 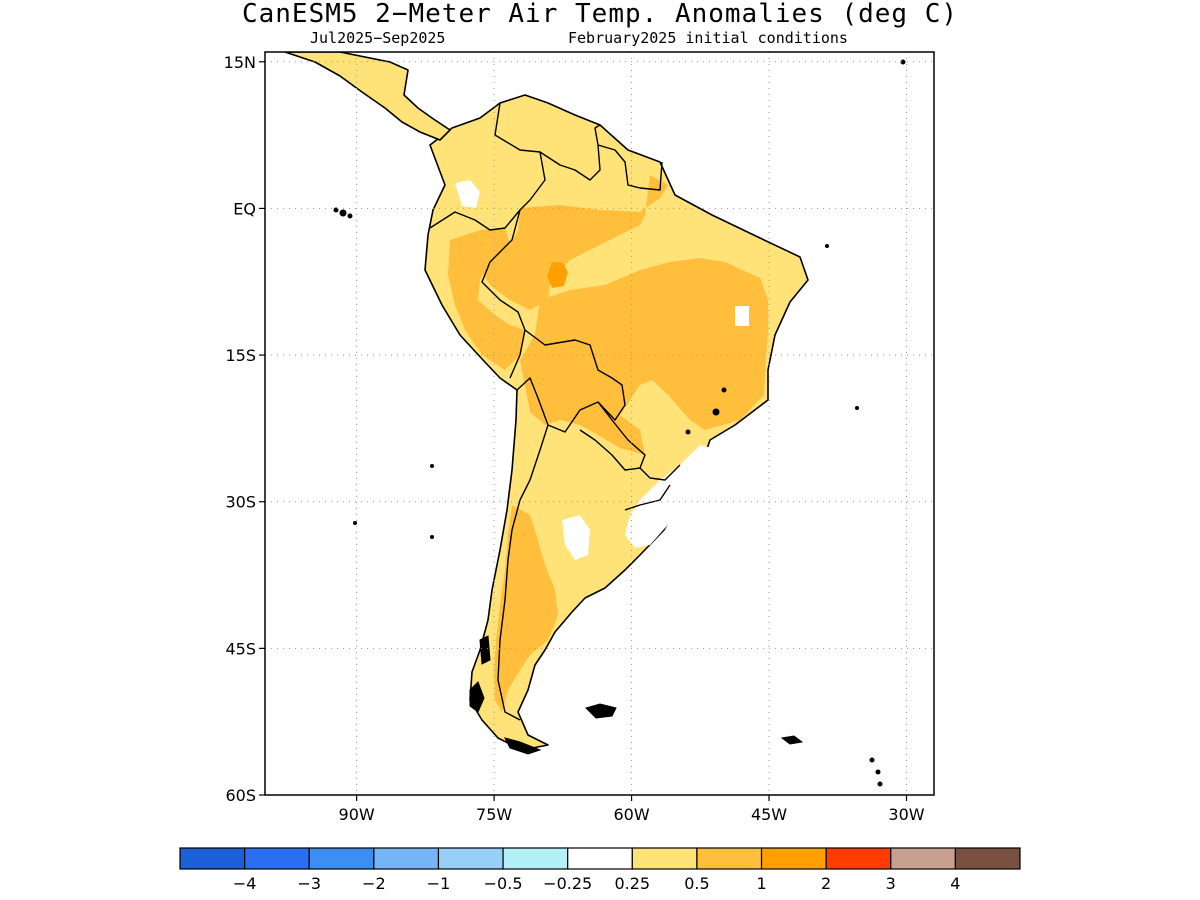 What do you see at coordinates (240, 648) in the screenshot?
I see `lat-tick-label: 45S` at bounding box center [240, 648].